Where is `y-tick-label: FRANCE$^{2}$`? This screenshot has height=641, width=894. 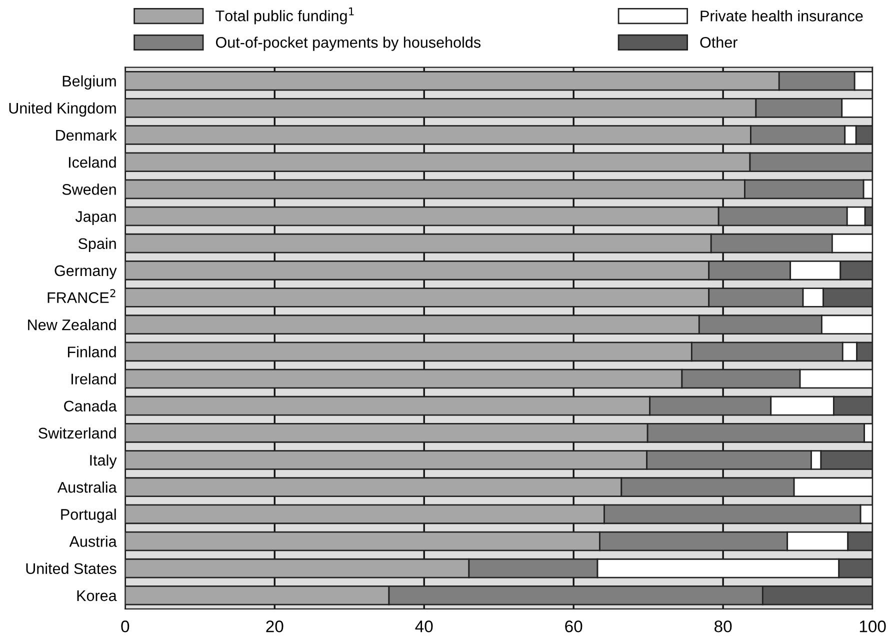
y-tick-label: FRANCE$^{2}$ is located at coordinates (82, 296).